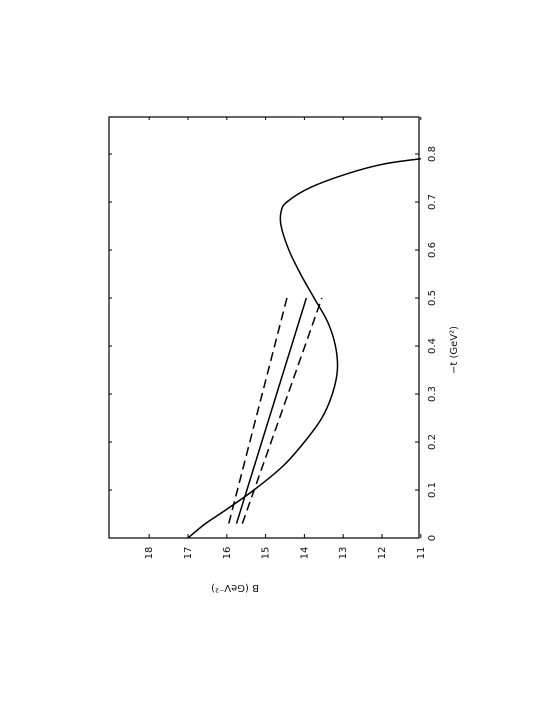 Image resolution: width=540 pixels, height=720 pixels. I want to click on y-tick-label: 14, so click(304, 553).